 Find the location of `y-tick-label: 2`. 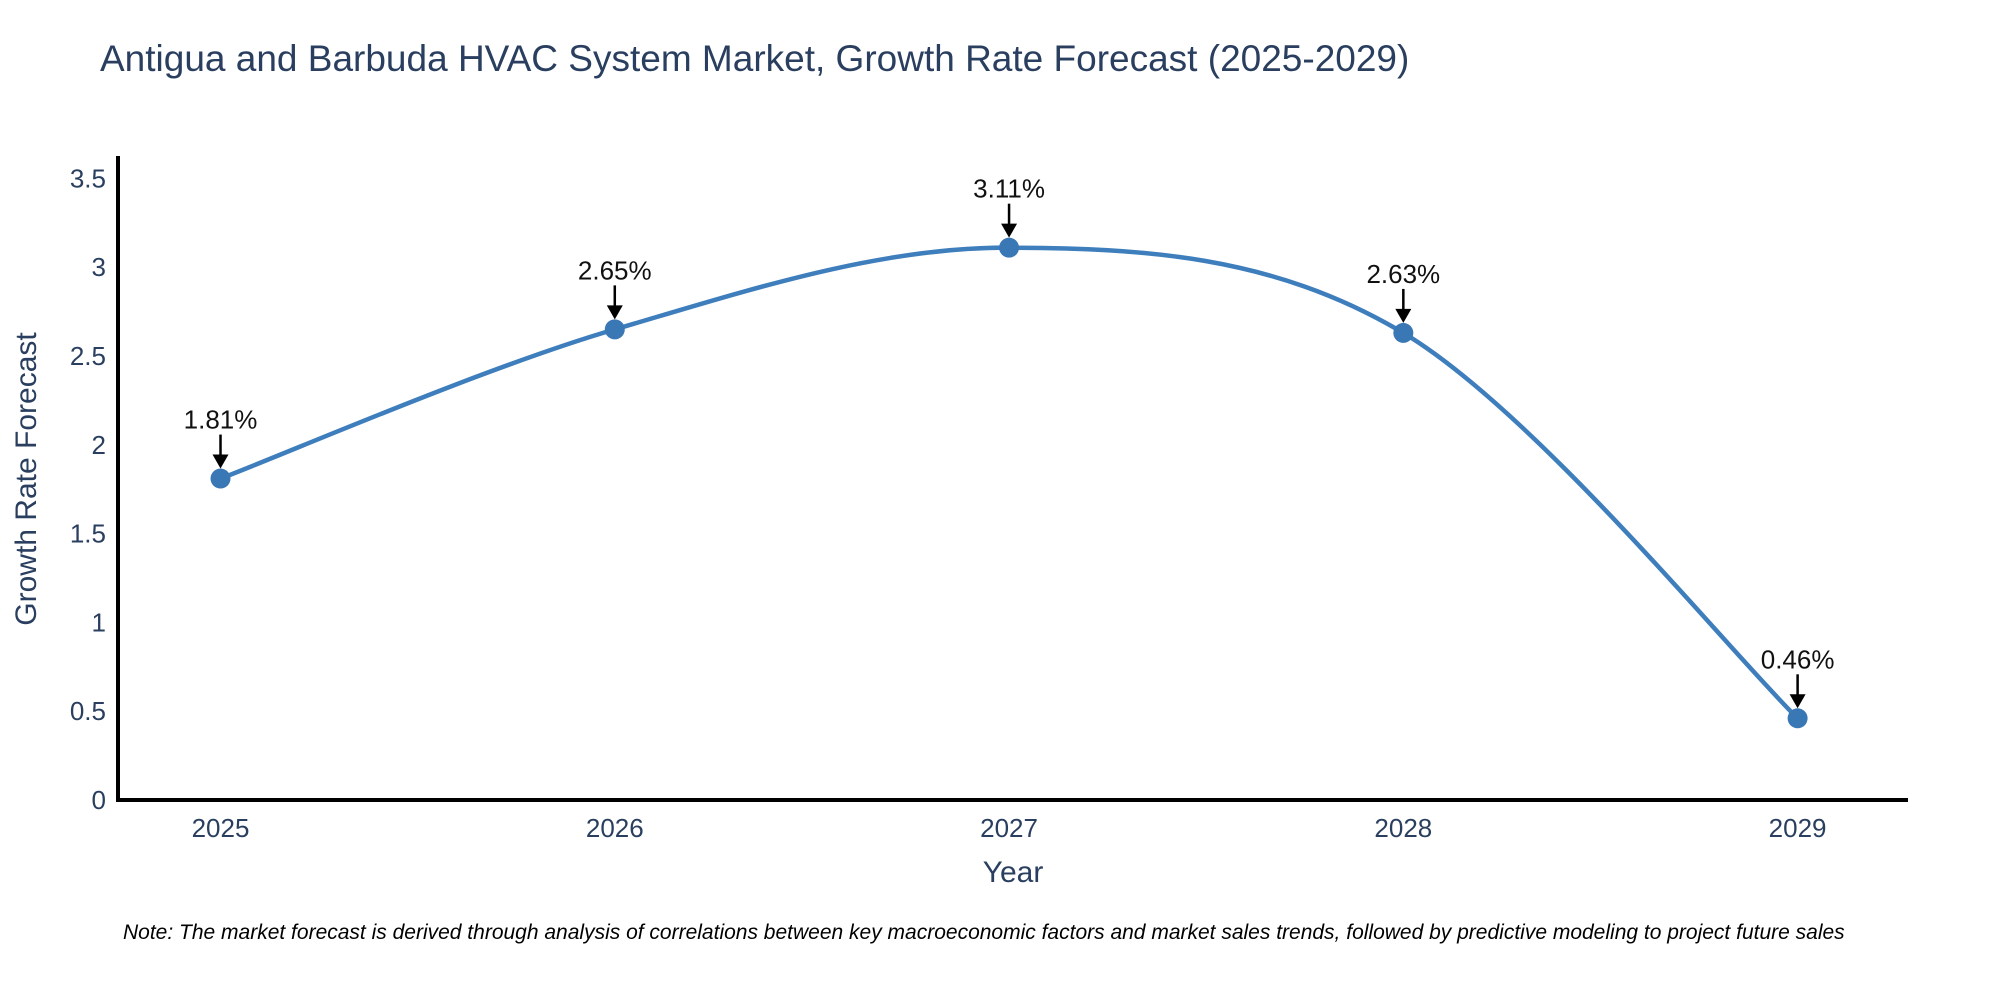

y-tick-label: 2 is located at coordinates (99, 445).